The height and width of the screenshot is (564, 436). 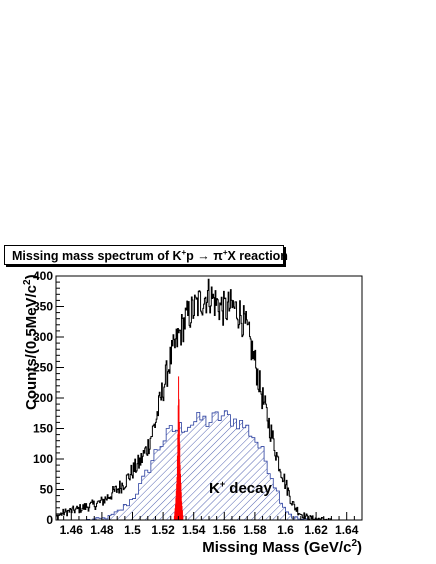 I want to click on x-tick-label: 1.52, so click(x=163, y=530).